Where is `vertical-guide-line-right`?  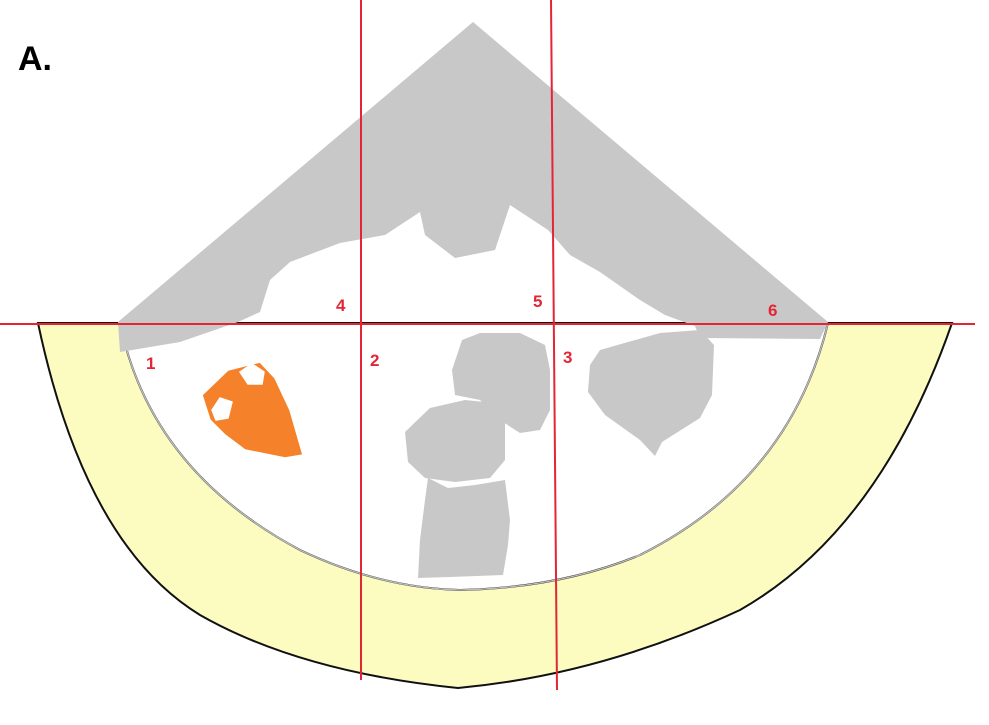
vertical-guide-line-right is located at coordinates (554, 345).